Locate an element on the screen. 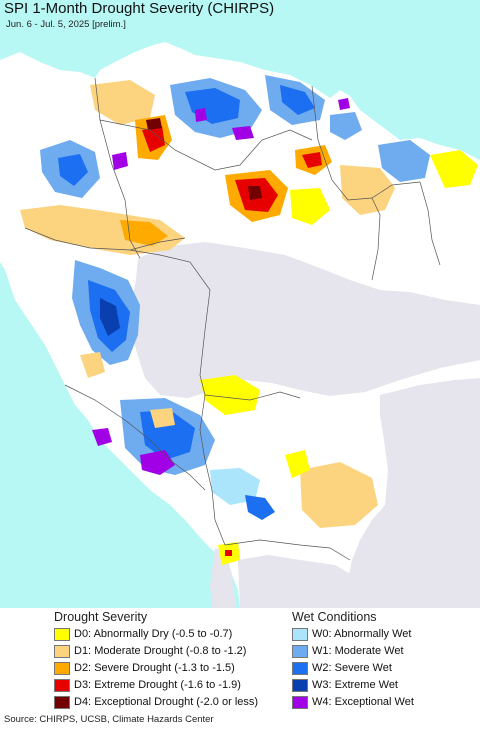  legend-code: W1: is located at coordinates (322, 651).